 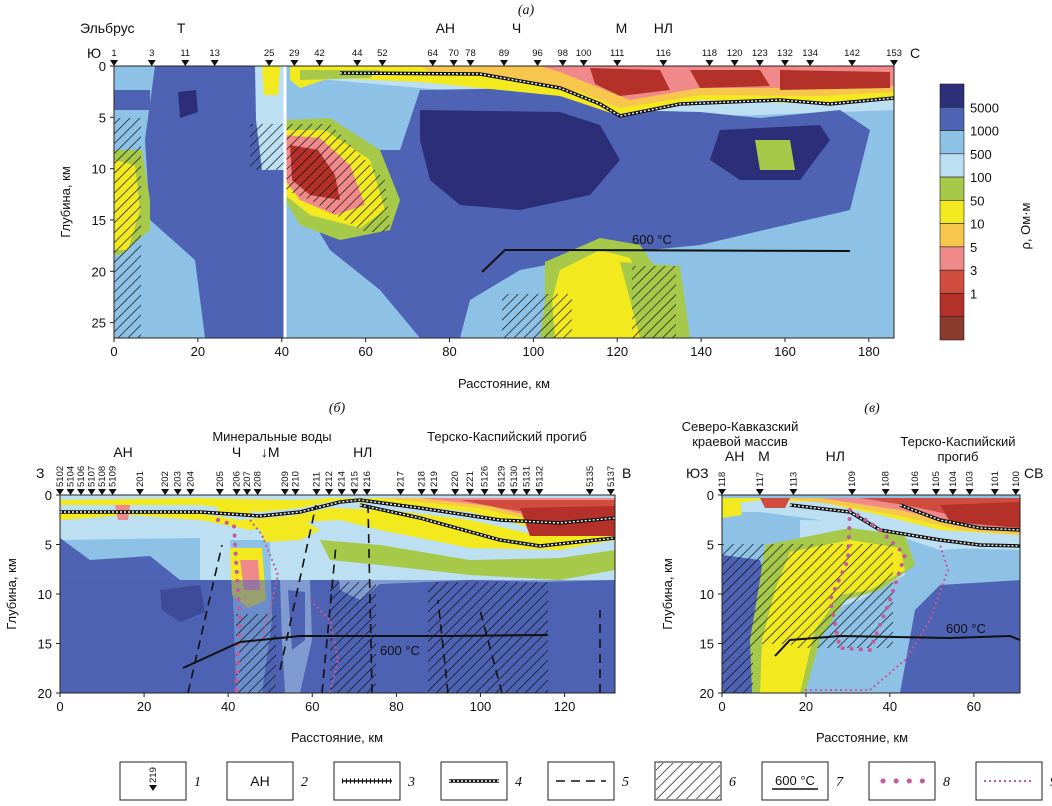 I want to click on legend-number: 1, so click(x=197, y=782).